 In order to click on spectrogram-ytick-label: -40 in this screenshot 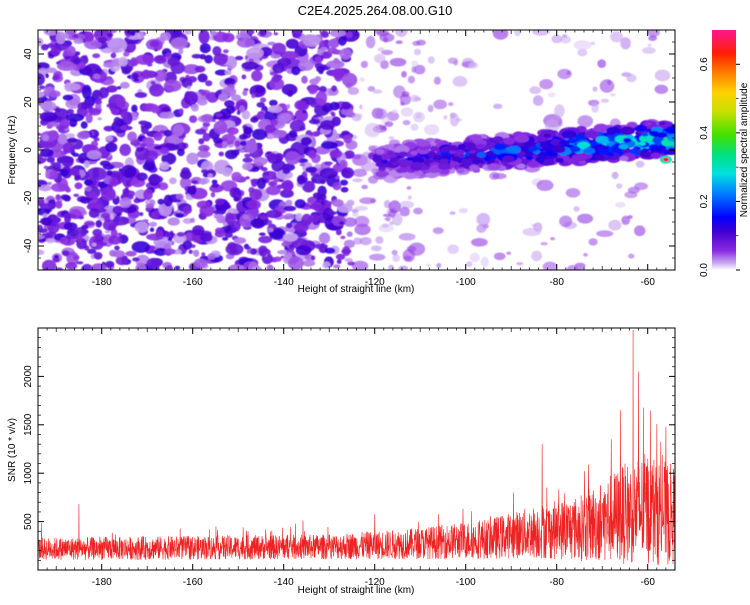, I will do `click(28, 245)`.